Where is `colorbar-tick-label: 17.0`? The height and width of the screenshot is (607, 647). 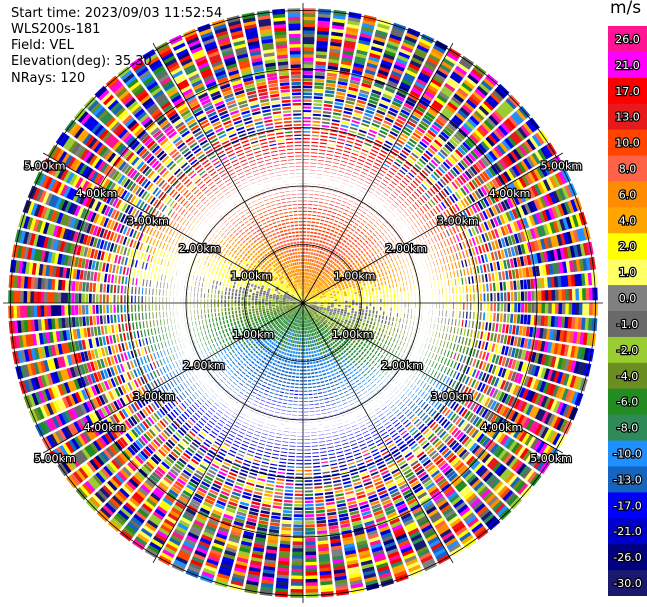
colorbar-tick-label: 17.0 is located at coordinates (627, 91).